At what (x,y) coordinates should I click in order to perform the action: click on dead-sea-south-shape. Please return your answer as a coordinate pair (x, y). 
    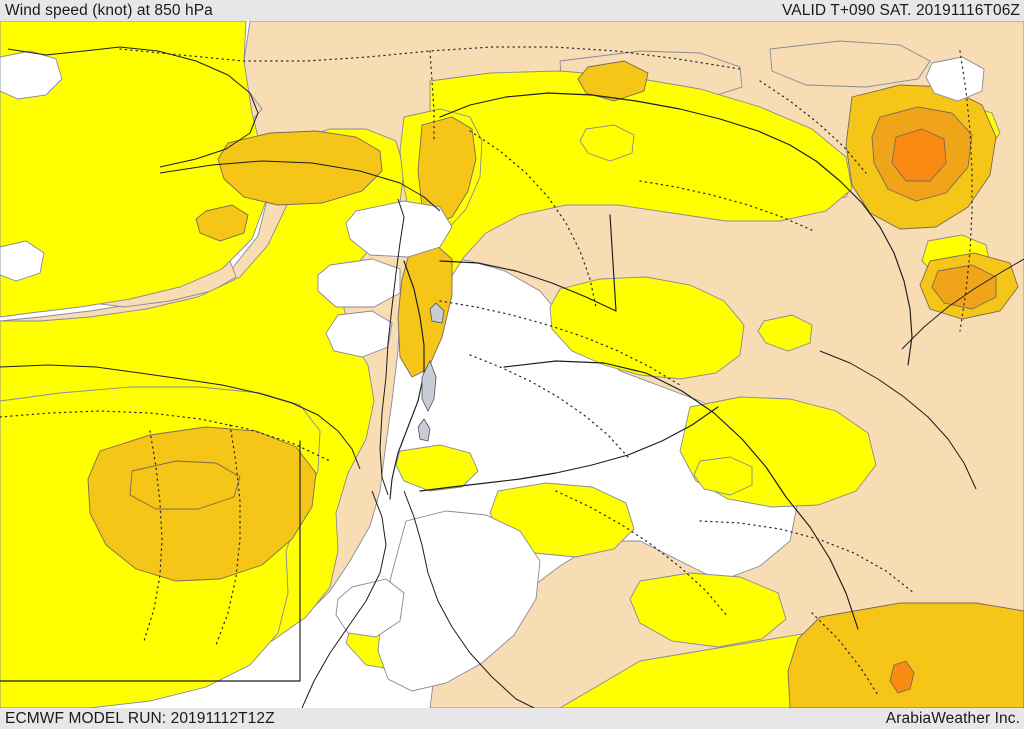
    Looking at the image, I should click on (424, 430).